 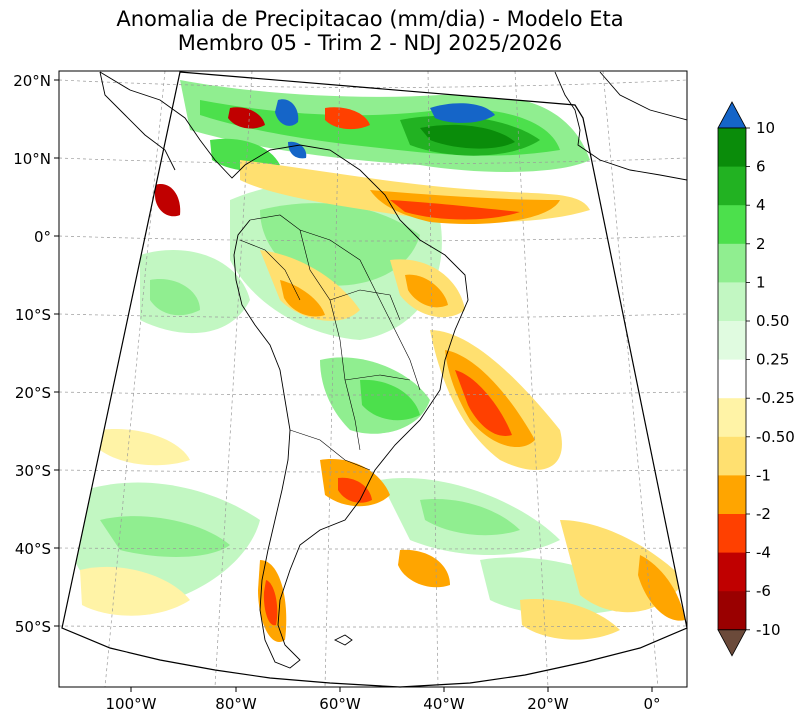 I want to click on colorbar-tick-label: -6, so click(x=763, y=591).